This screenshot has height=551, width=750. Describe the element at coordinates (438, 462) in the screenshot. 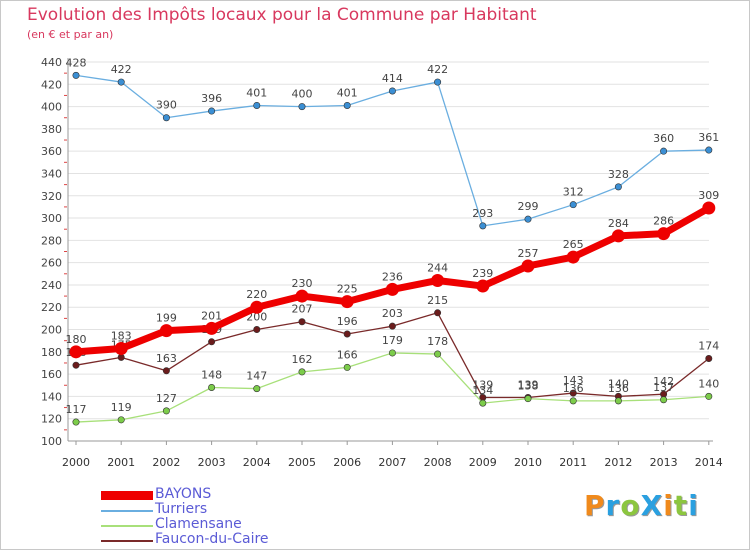

I see `x-tick-label: 2008` at that location.